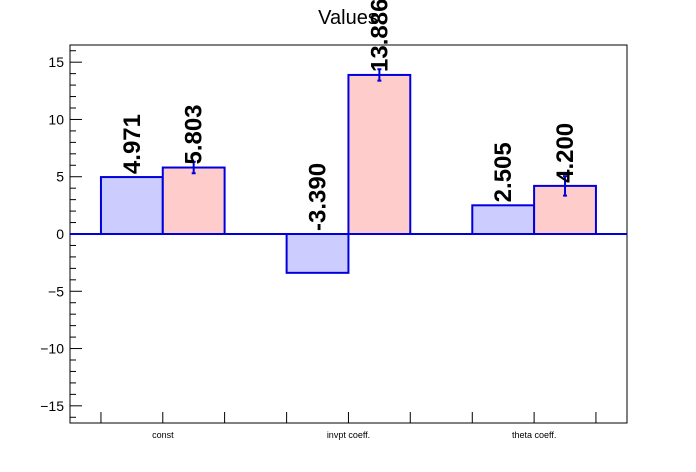 The height and width of the screenshot is (472, 696). Describe the element at coordinates (56, 291) in the screenshot. I see `y-tick-label: −5` at that location.